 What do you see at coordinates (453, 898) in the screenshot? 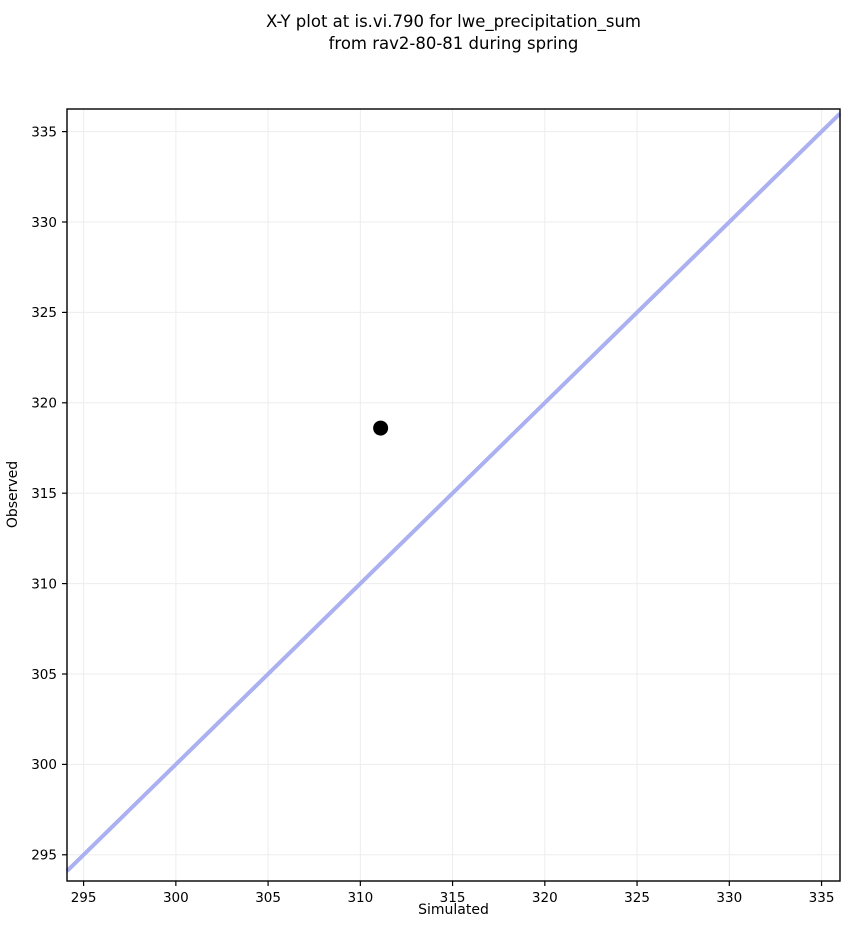
I see `x-tick-label: 315` at bounding box center [453, 898].